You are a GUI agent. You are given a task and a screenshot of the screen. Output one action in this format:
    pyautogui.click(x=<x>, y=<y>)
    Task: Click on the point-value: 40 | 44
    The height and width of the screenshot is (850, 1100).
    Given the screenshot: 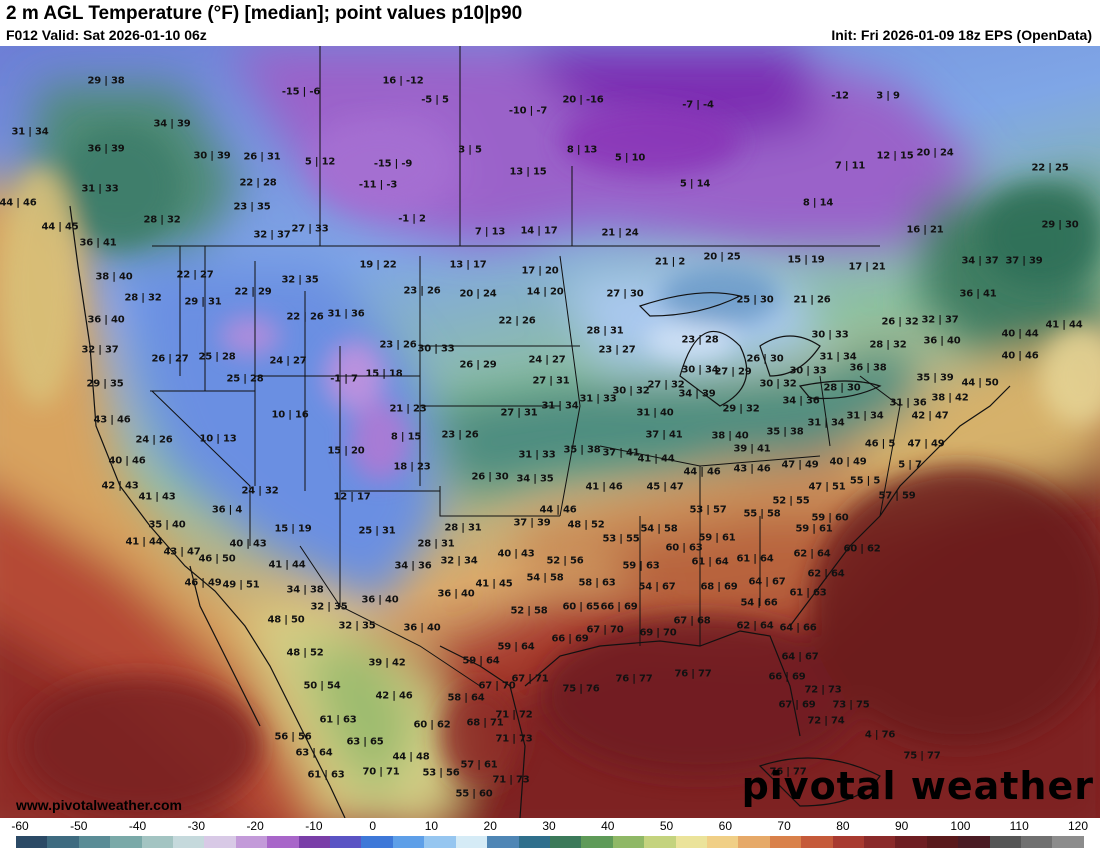 What is the action you would take?
    pyautogui.click(x=1020, y=334)
    